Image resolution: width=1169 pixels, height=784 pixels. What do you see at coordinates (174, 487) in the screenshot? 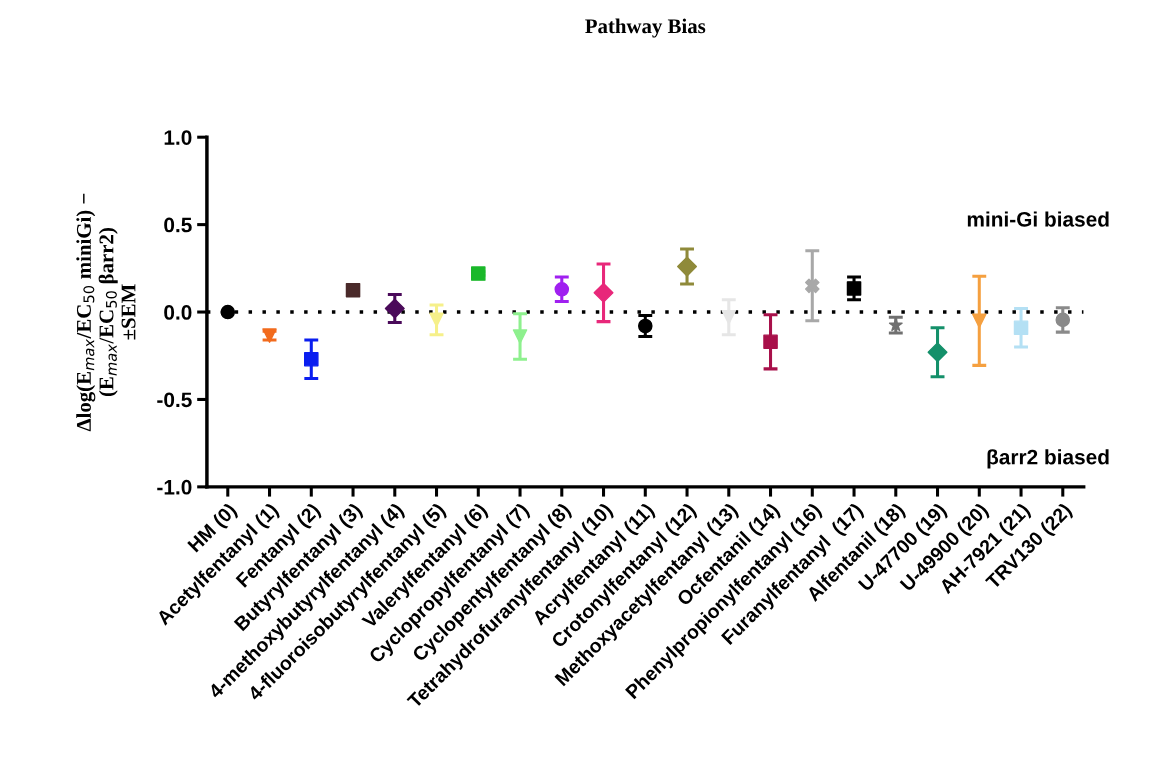
I see `y-tick-label: -1.0` at bounding box center [174, 487].